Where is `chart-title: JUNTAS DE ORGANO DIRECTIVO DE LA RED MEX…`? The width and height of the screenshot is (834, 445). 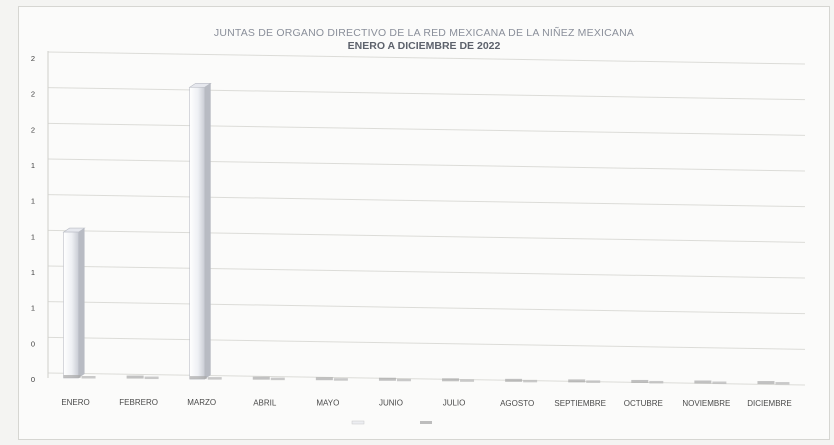 chart-title: JUNTAS DE ORGANO DIRECTIVO DE LA RED MEX… is located at coordinates (424, 33).